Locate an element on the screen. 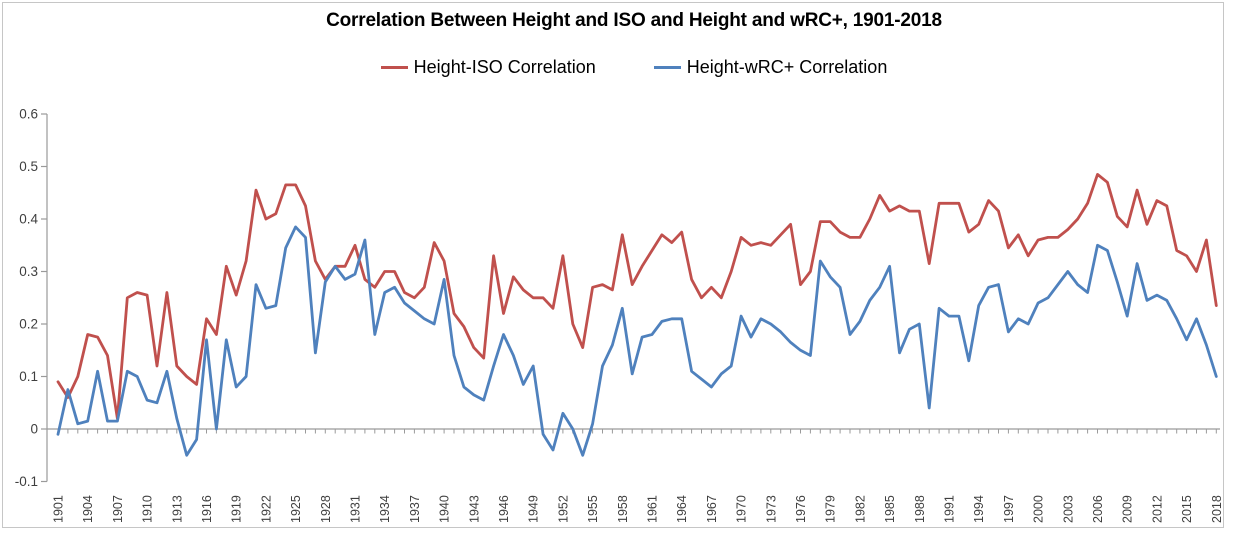 This screenshot has width=1237, height=537. x-axis-tick-label: 1973 is located at coordinates (771, 509).